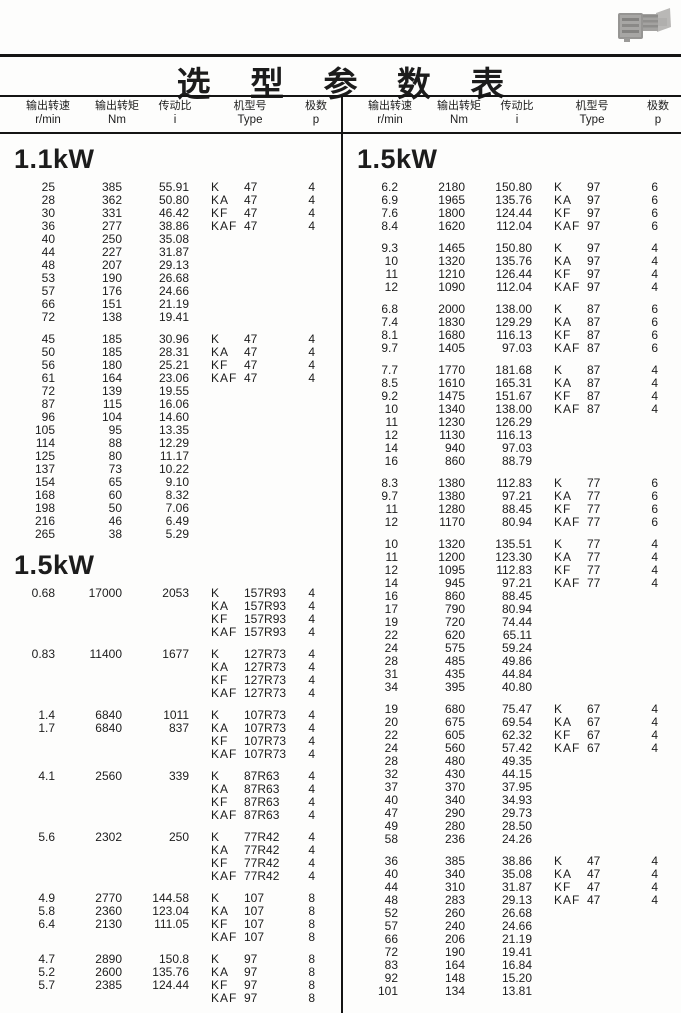  I want to click on cell-torque: 1200, so click(451, 557).